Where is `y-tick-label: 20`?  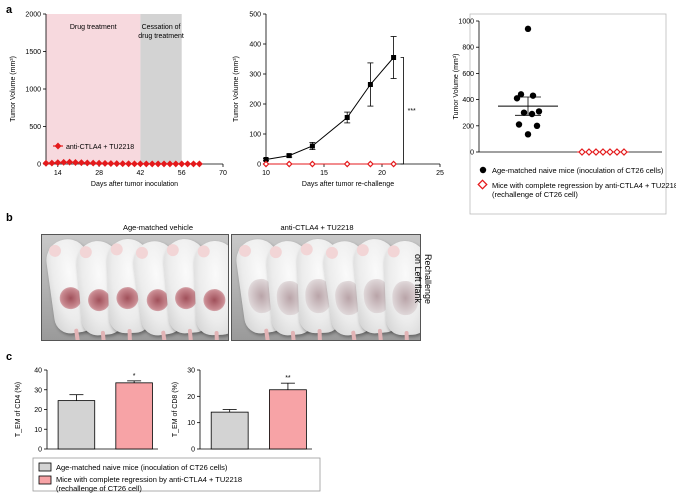
y-tick-label: 20 is located at coordinates (191, 397).